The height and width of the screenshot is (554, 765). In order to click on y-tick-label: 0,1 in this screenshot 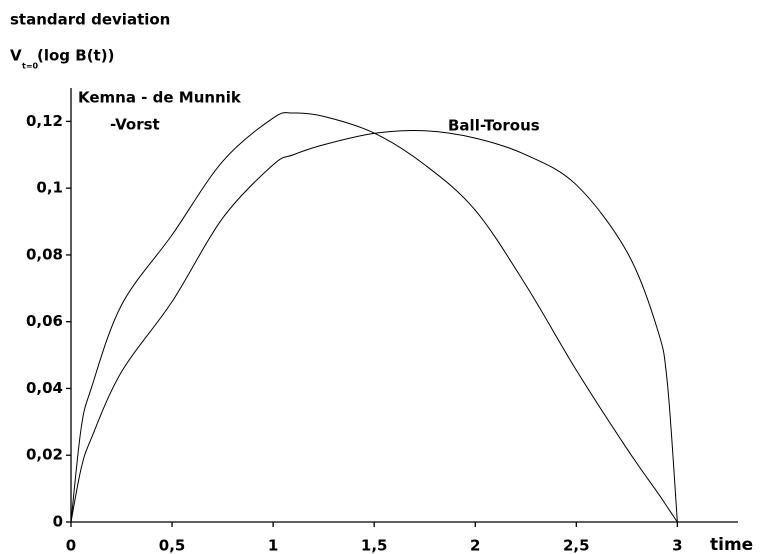, I will do `click(49, 188)`.